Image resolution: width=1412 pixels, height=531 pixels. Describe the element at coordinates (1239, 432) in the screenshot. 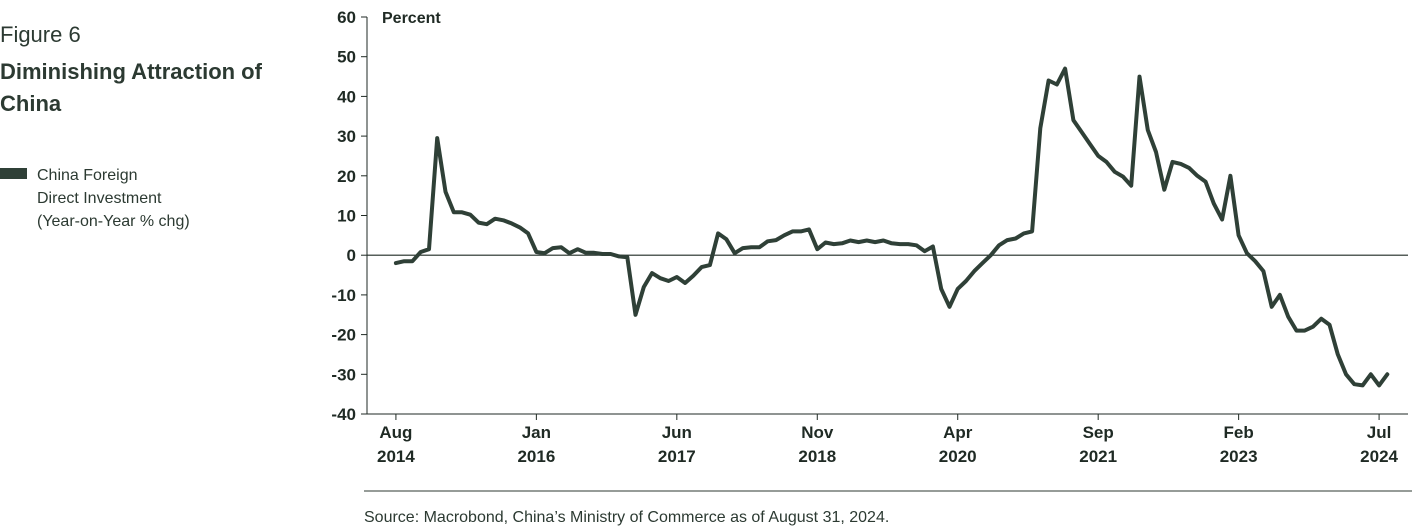

I see `x-tick-label-month: Feb` at that location.